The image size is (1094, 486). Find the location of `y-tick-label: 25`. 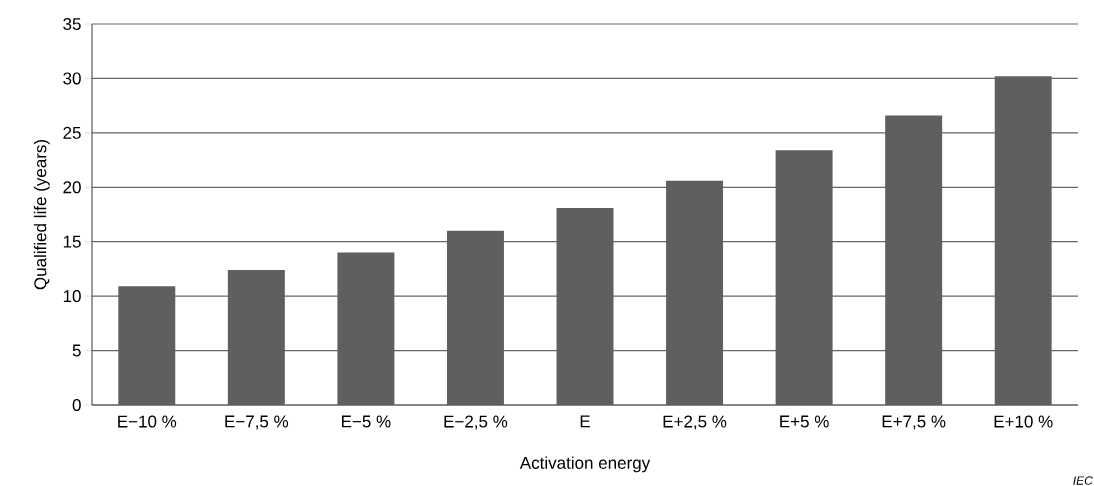

y-tick-label: 25 is located at coordinates (72, 132).